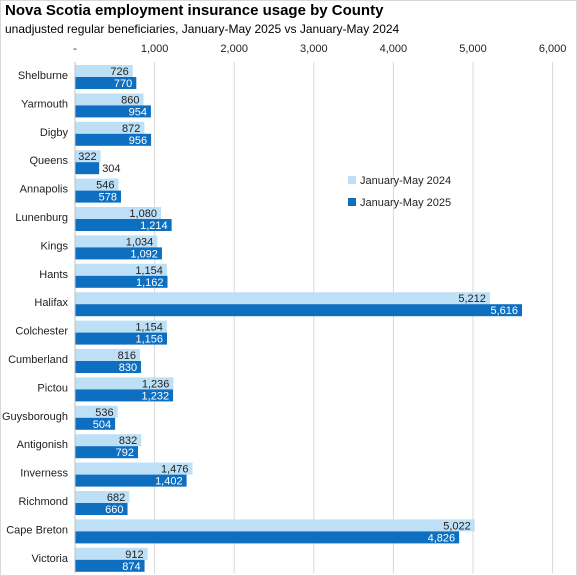  What do you see at coordinates (125, 453) in the screenshot?
I see `data-label-2025: 792` at bounding box center [125, 453].